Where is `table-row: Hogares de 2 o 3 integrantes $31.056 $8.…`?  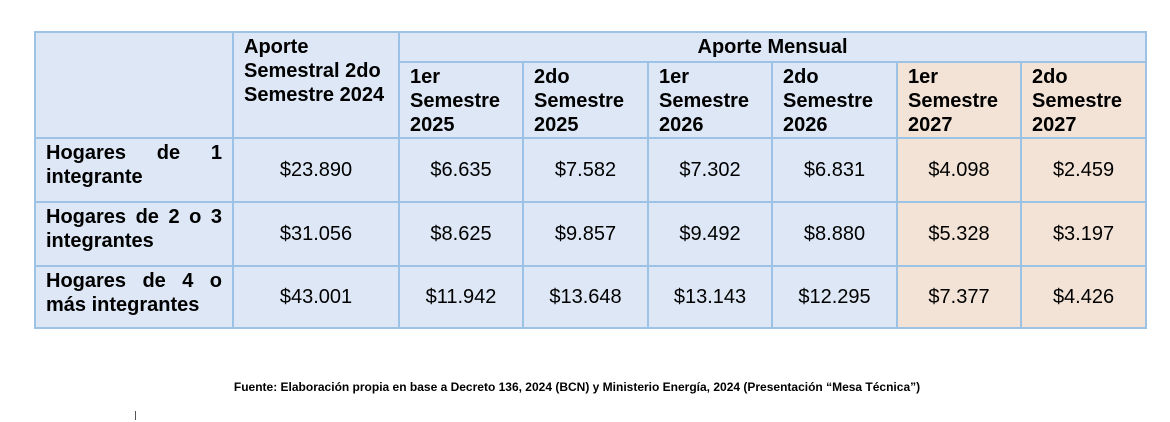 table-row: Hogares de 2 o 3 integrantes $31.056 $8.… is located at coordinates (591, 234).